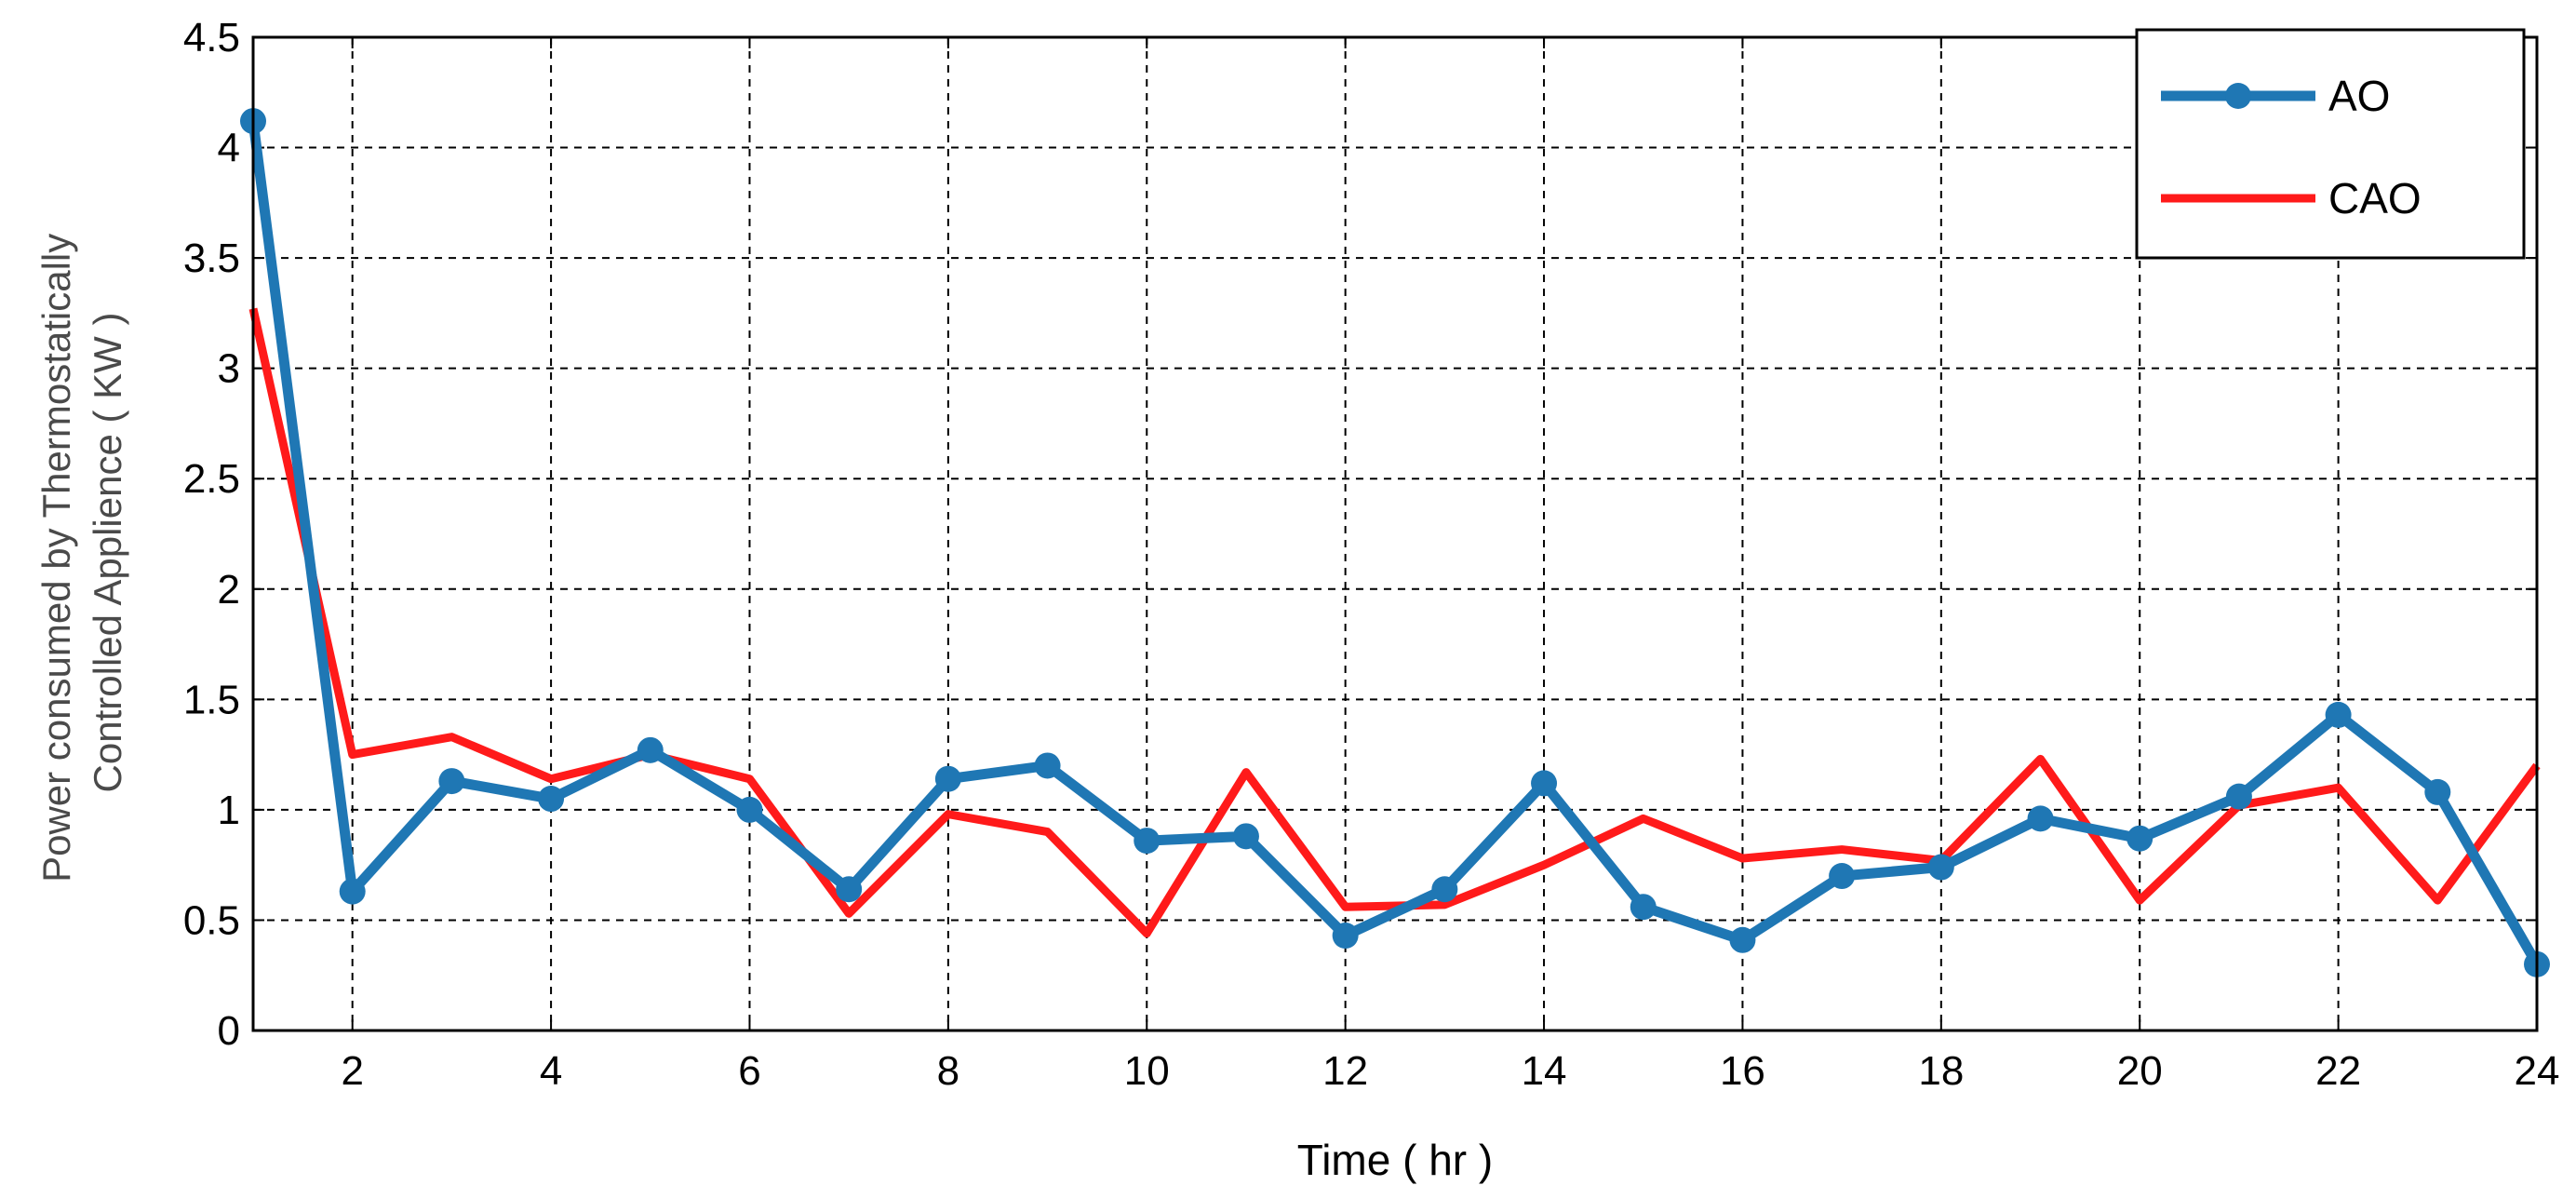 This screenshot has height=1199, width=2576. I want to click on x-tick-label: 10, so click(1147, 1071).